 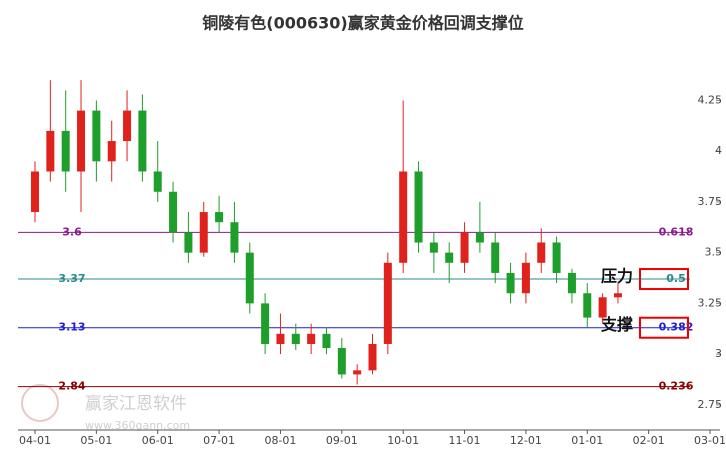 I want to click on x-tick-label: 08-01, so click(x=280, y=440).